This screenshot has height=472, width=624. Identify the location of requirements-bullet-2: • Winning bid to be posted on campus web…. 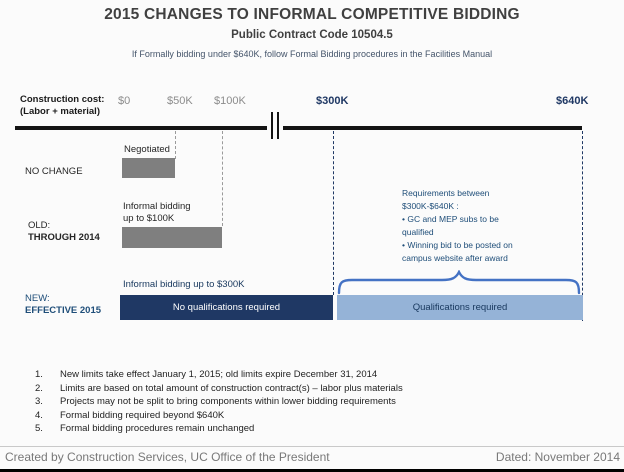
(457, 251).